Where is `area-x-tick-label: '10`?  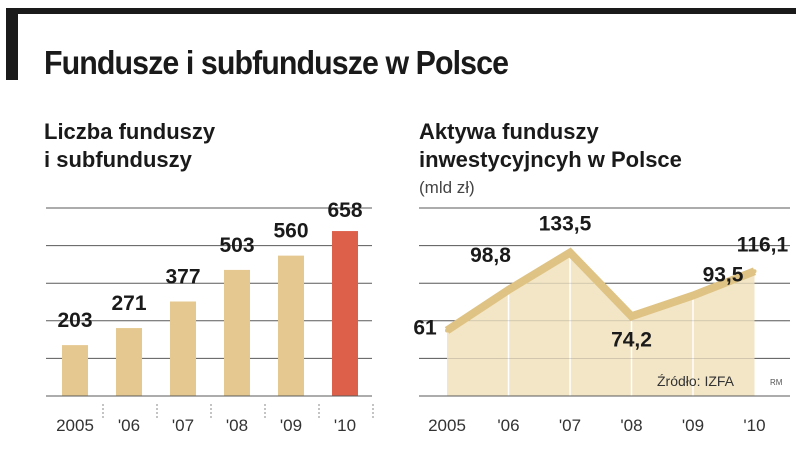 area-x-tick-label: '10 is located at coordinates (754, 425).